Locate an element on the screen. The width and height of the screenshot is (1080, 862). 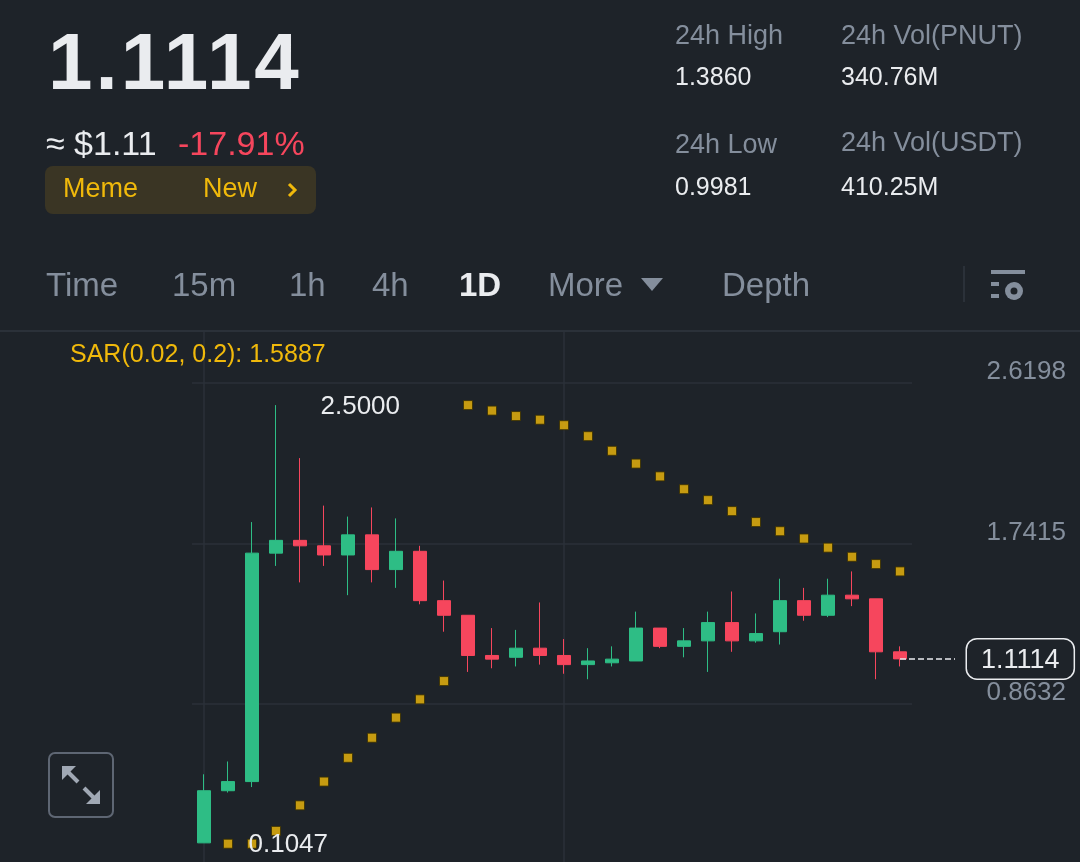
text: 410.25M is located at coordinates (890, 186).